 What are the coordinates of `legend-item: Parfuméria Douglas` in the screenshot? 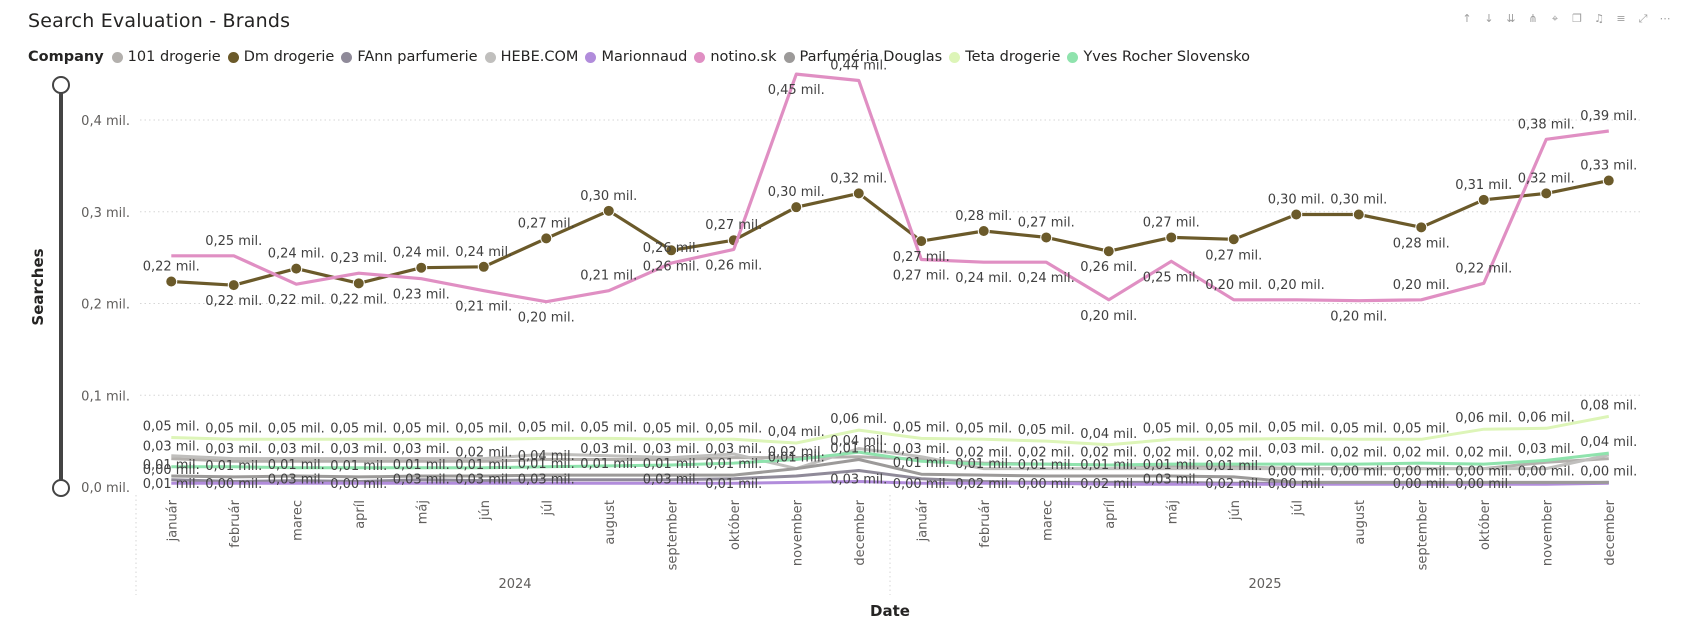 It's located at (863, 57).